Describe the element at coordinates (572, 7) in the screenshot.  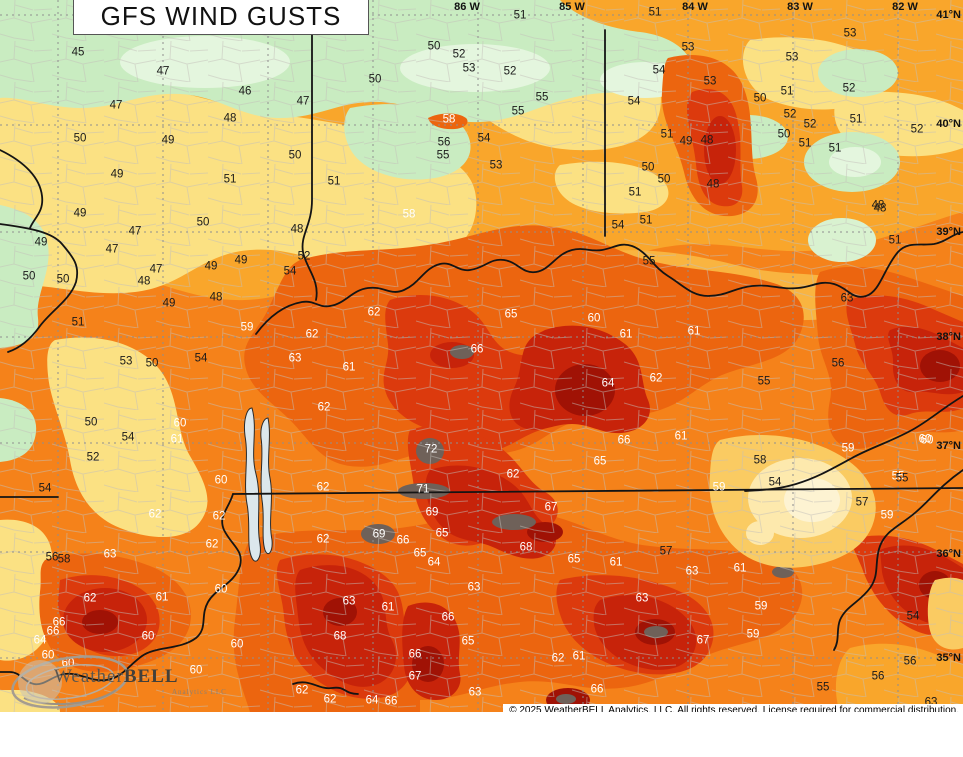
I see `lon-label: 85 W` at that location.